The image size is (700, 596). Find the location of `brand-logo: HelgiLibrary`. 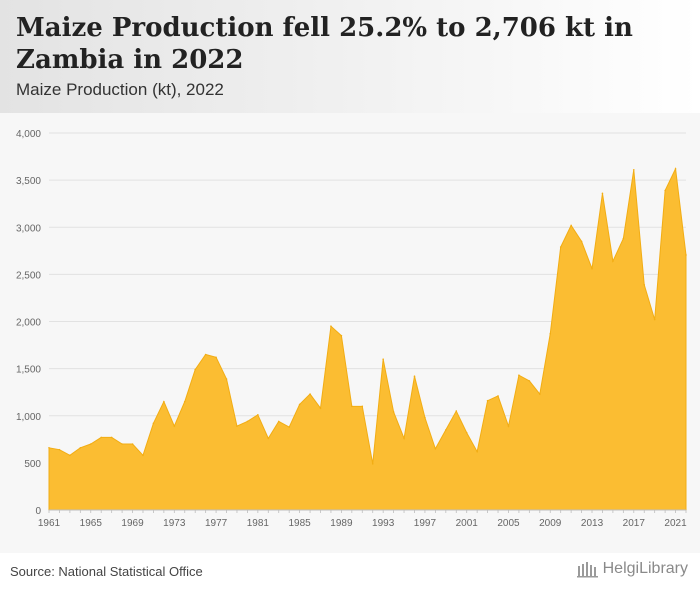

brand-logo: HelgiLibrary is located at coordinates (632, 569).